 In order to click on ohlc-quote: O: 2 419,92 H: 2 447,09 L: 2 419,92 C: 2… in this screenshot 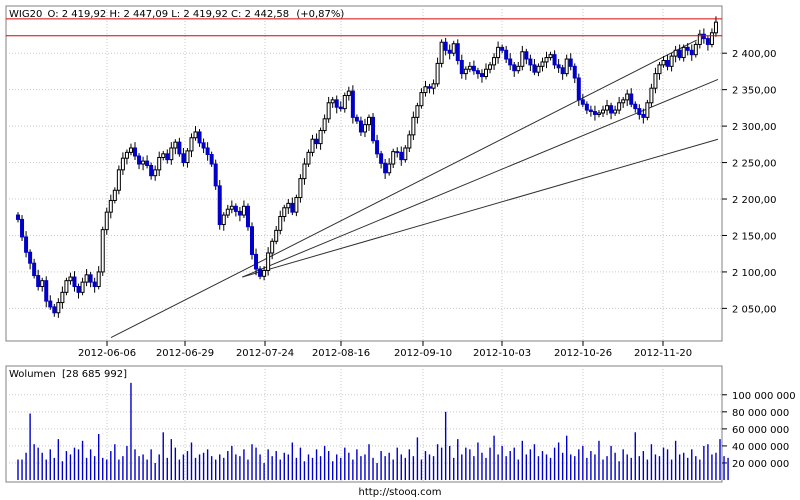, I will do `click(169, 14)`.